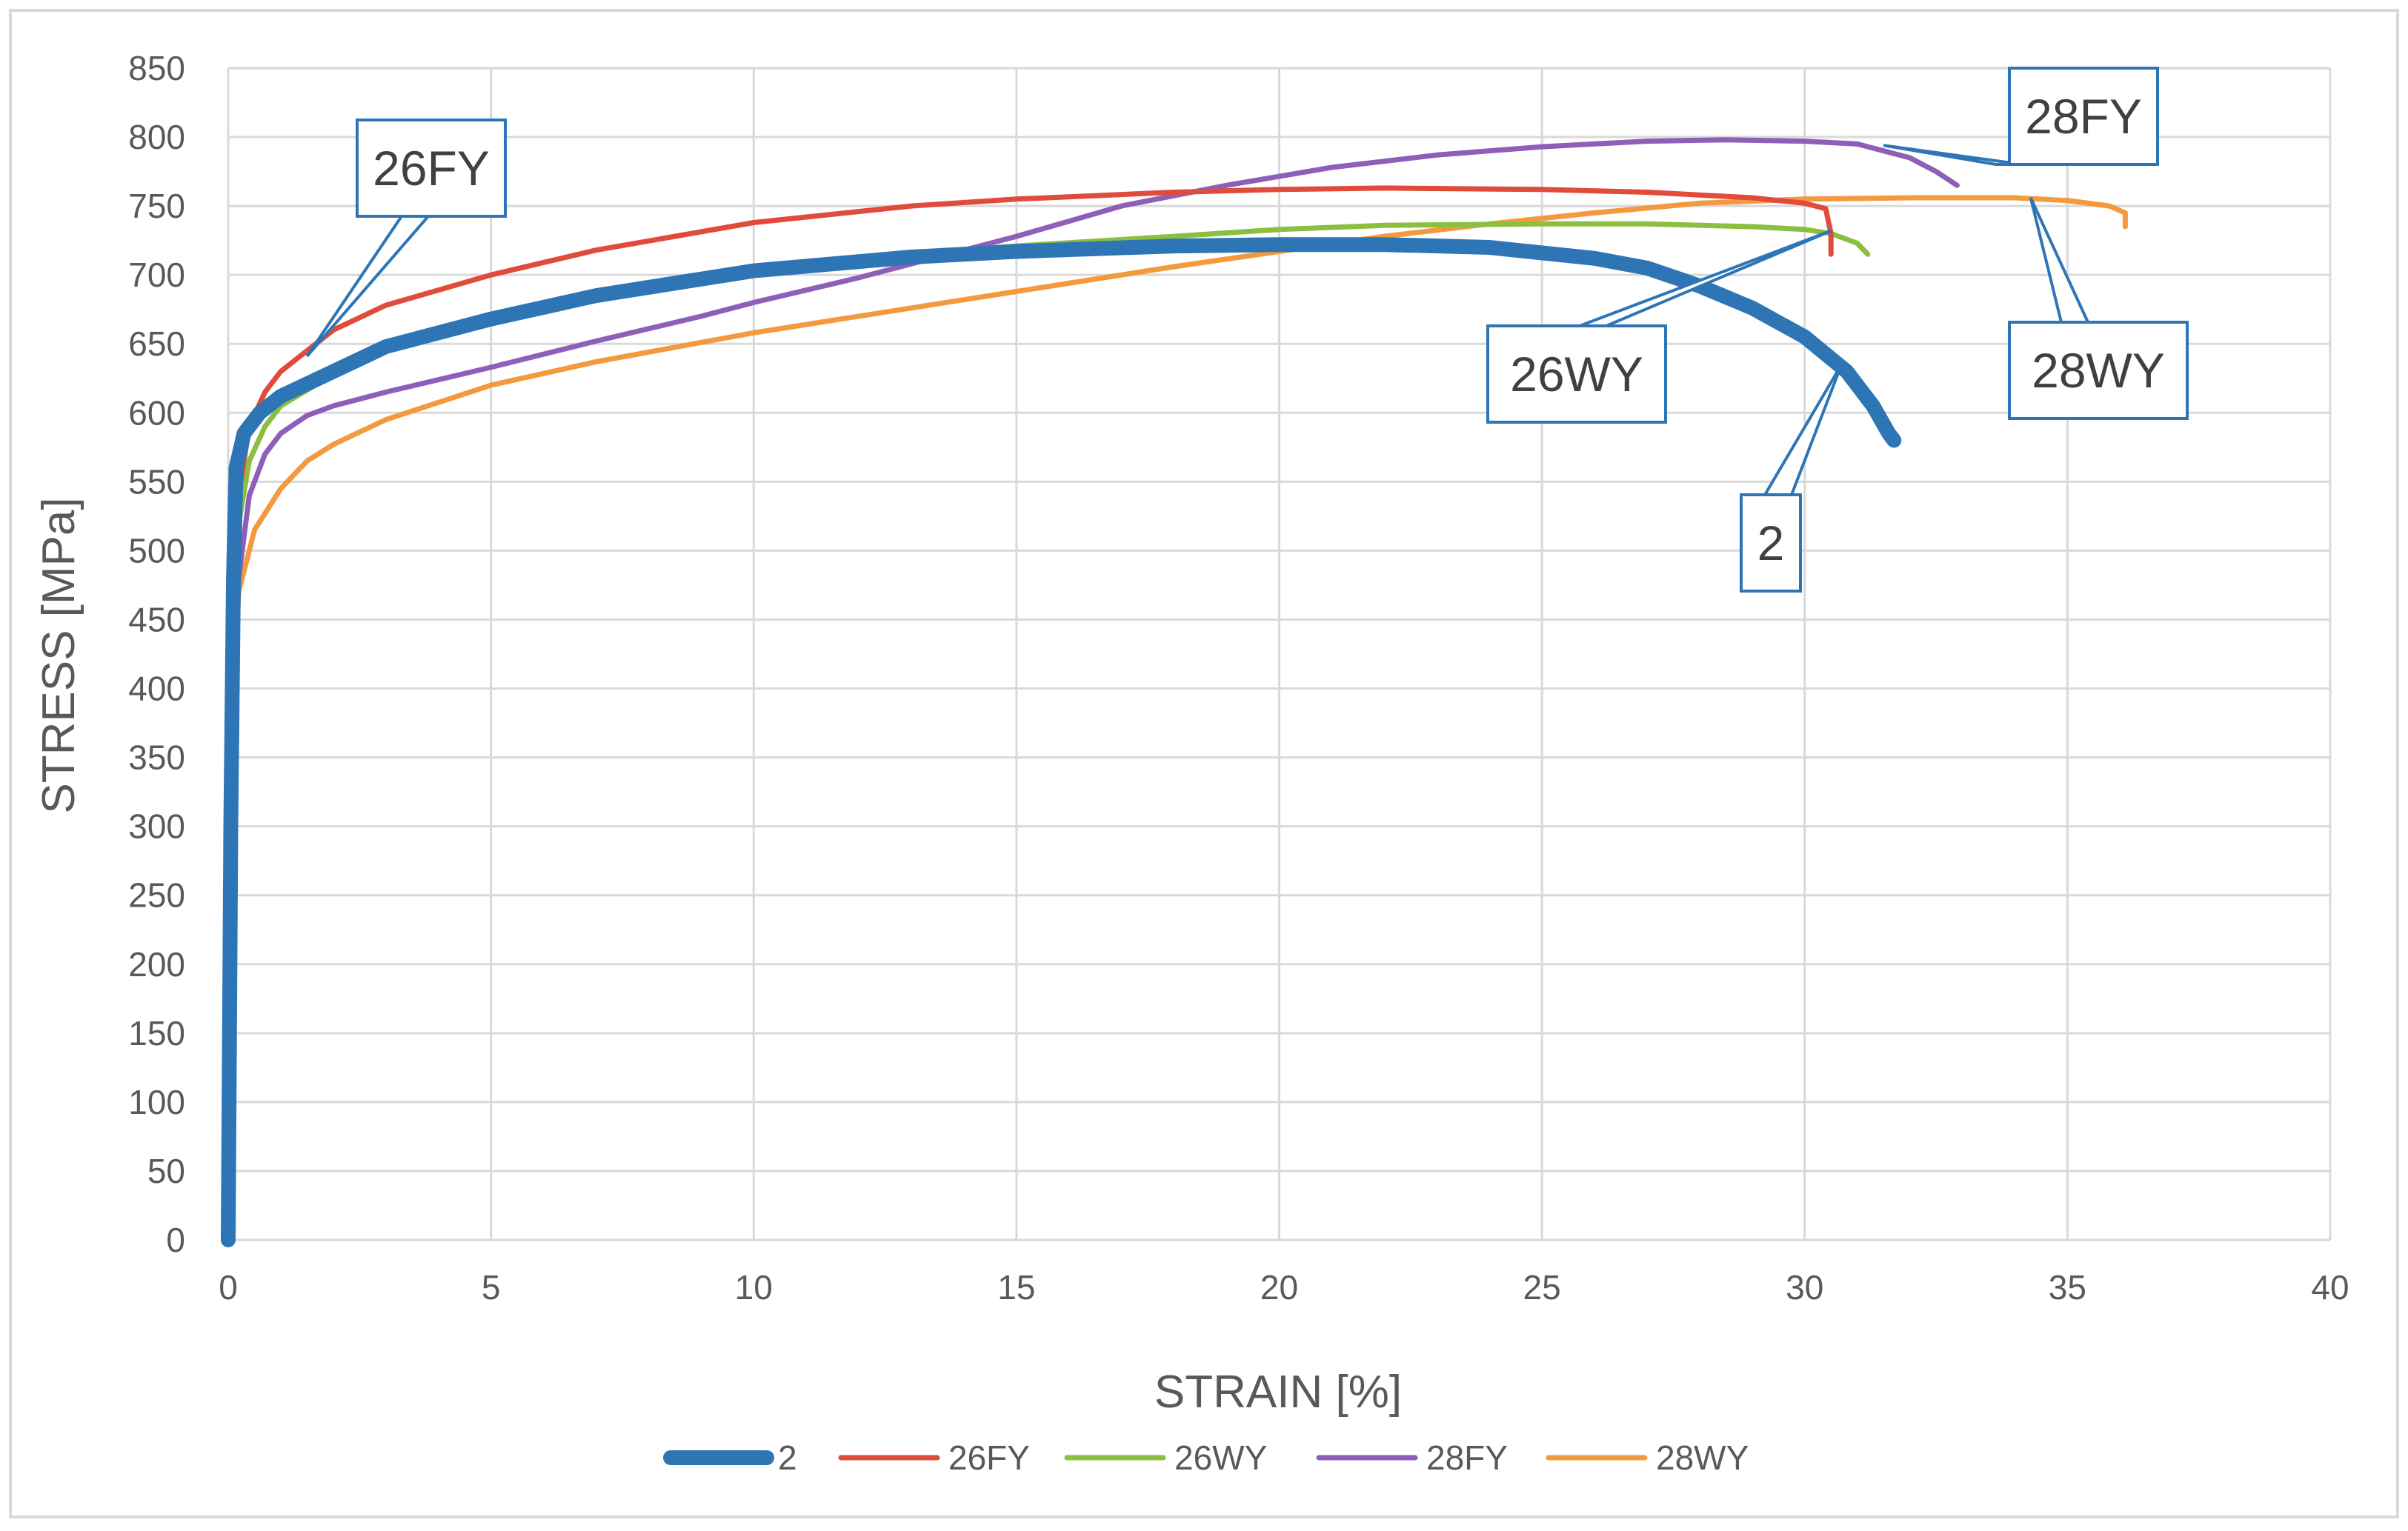 This screenshot has height=1531, width=2408. Describe the element at coordinates (491, 1287) in the screenshot. I see `x-tick-label: 5` at that location.